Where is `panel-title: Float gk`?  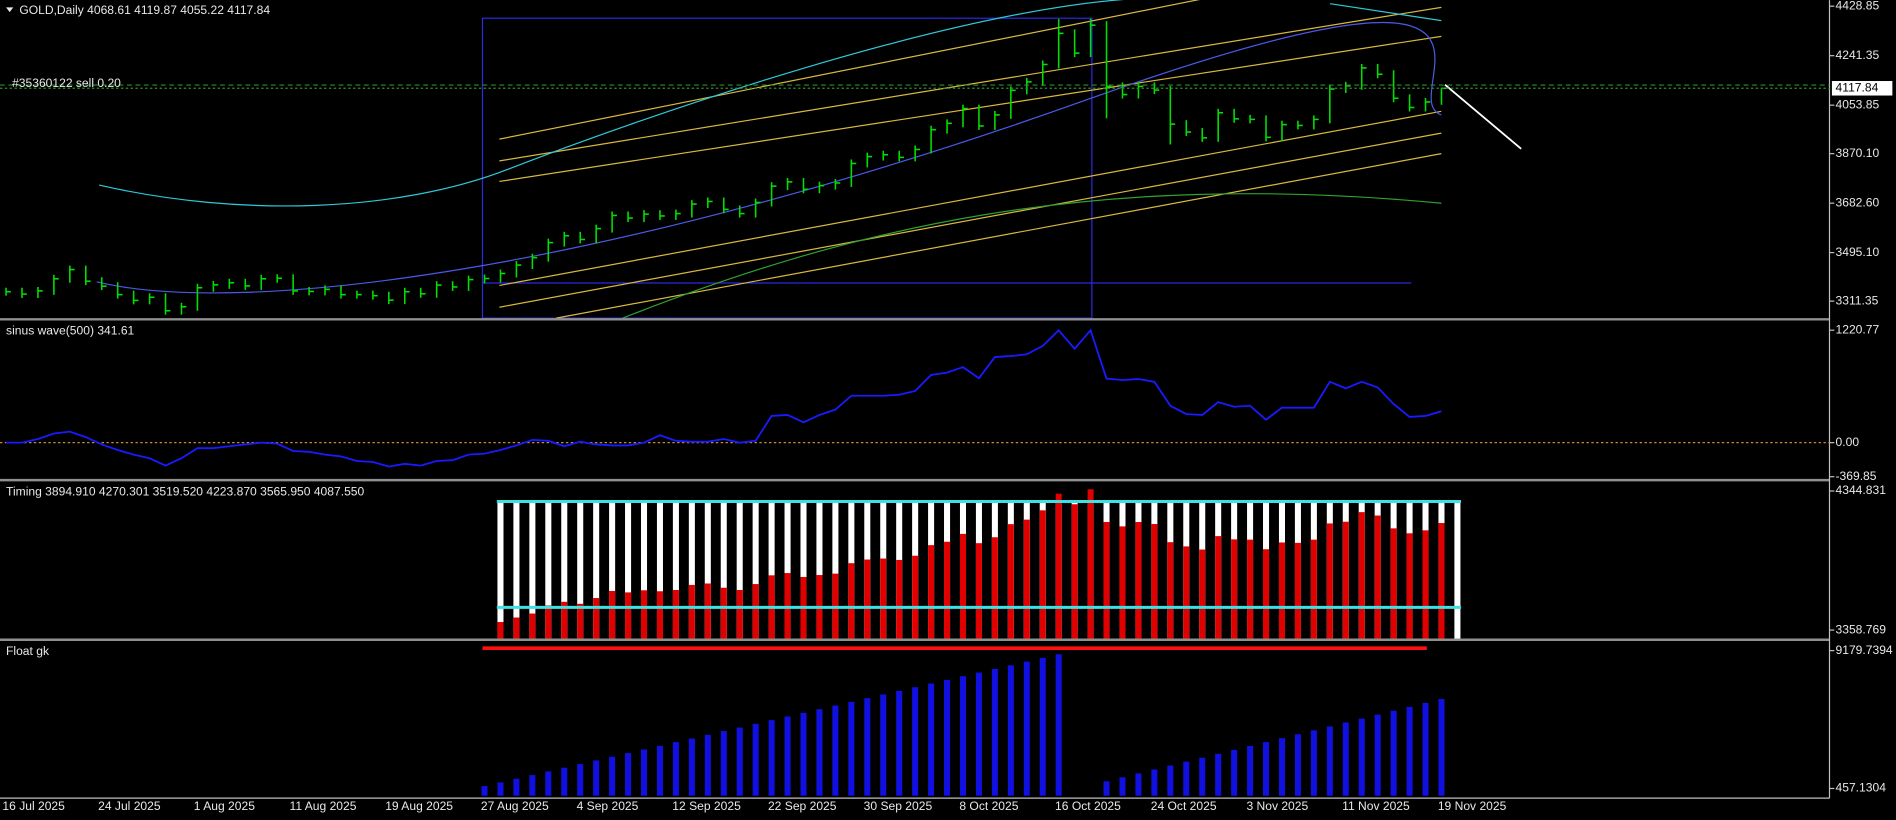 panel-title: Float gk is located at coordinates (28, 651).